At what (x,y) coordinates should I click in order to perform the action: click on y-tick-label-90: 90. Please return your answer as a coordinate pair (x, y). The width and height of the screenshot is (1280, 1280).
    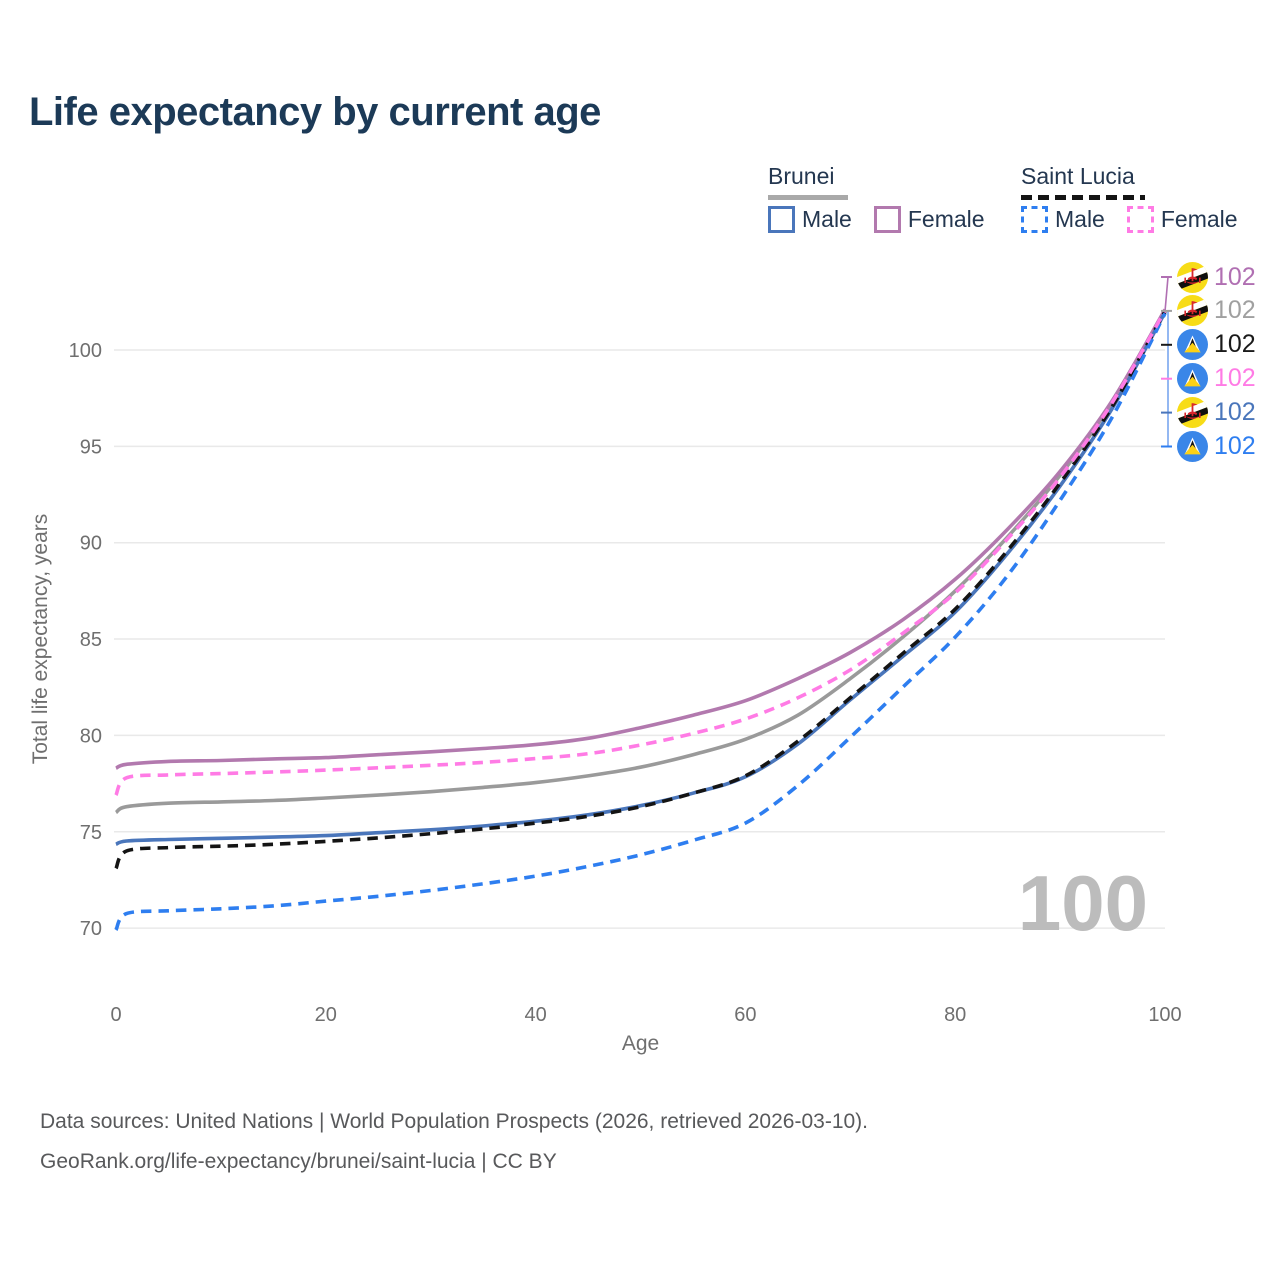
    Looking at the image, I should click on (91, 544).